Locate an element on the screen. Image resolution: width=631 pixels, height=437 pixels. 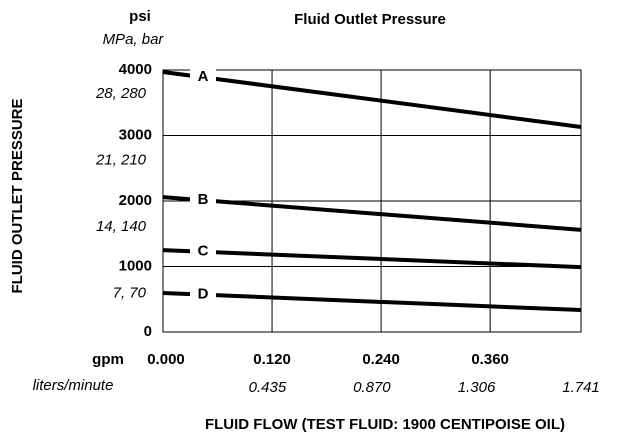
y2-tick-label: 21, 210 is located at coordinates (121, 159).